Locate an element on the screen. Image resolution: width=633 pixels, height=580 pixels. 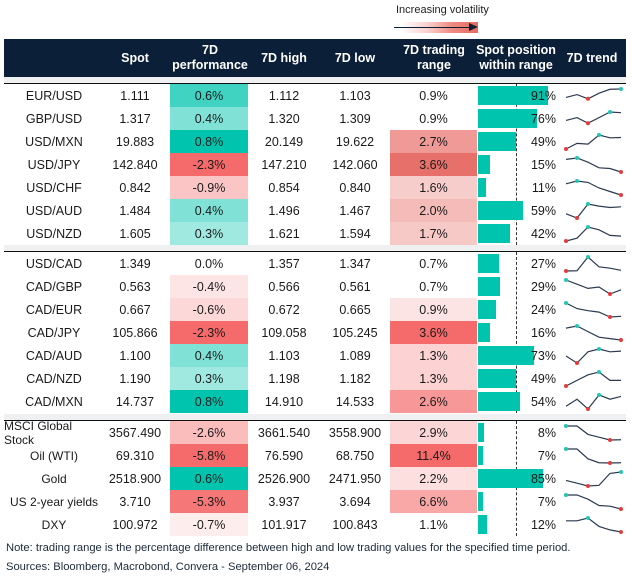
position-value: 7% is located at coordinates (546, 501).